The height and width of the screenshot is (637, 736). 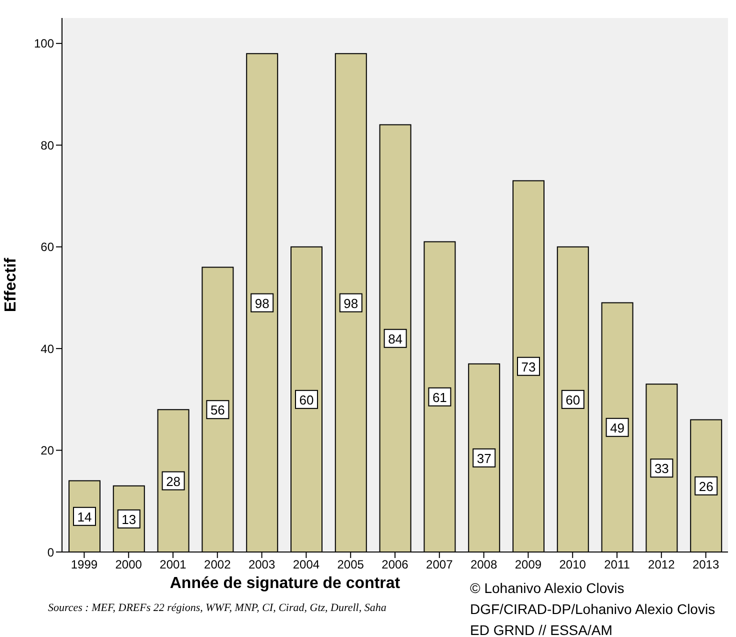 I want to click on x-tick-label: 2004, so click(x=306, y=565).